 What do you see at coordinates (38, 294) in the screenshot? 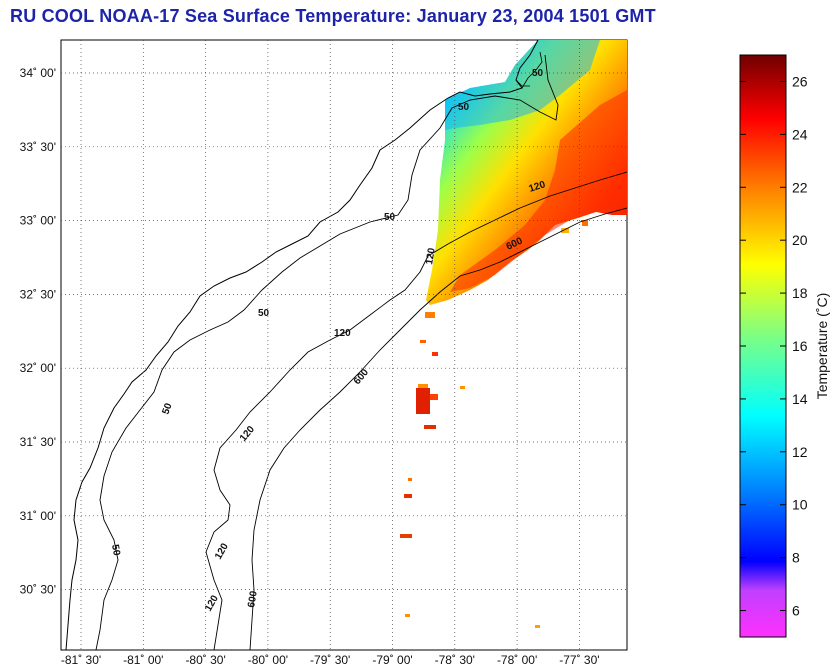
I see `latitude-tick-label: 32˚ 30'` at bounding box center [38, 294].